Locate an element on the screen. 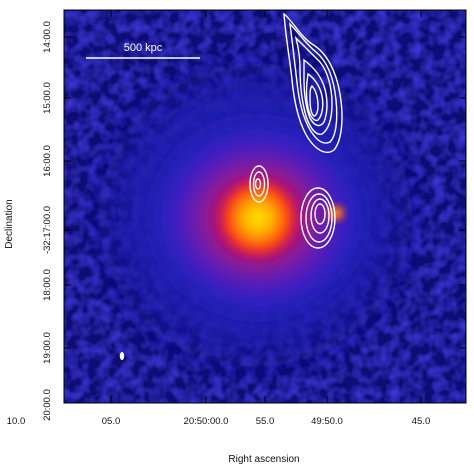 The height and width of the screenshot is (474, 474). x-tick-label: 45.0 is located at coordinates (421, 421).